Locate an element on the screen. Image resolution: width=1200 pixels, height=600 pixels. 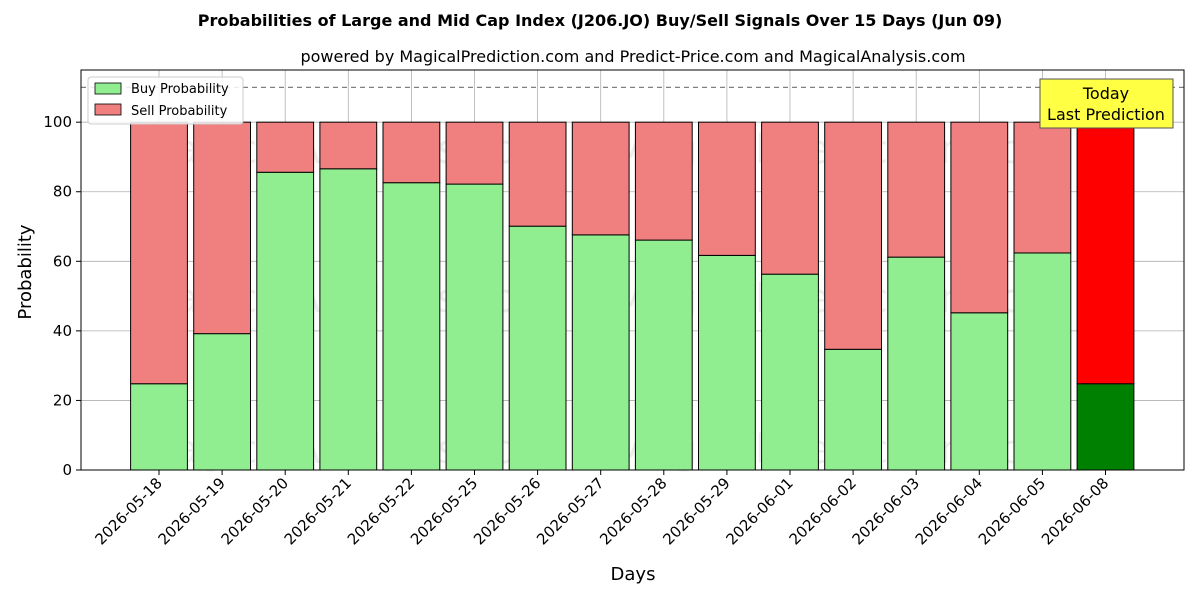
y-tick-label: 80 is located at coordinates (62, 192).